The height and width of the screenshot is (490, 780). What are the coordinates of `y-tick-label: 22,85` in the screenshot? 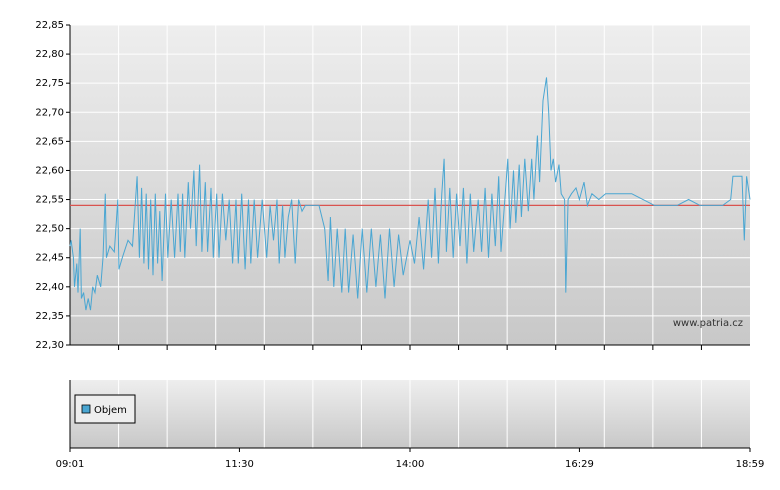 It's located at (49, 25).